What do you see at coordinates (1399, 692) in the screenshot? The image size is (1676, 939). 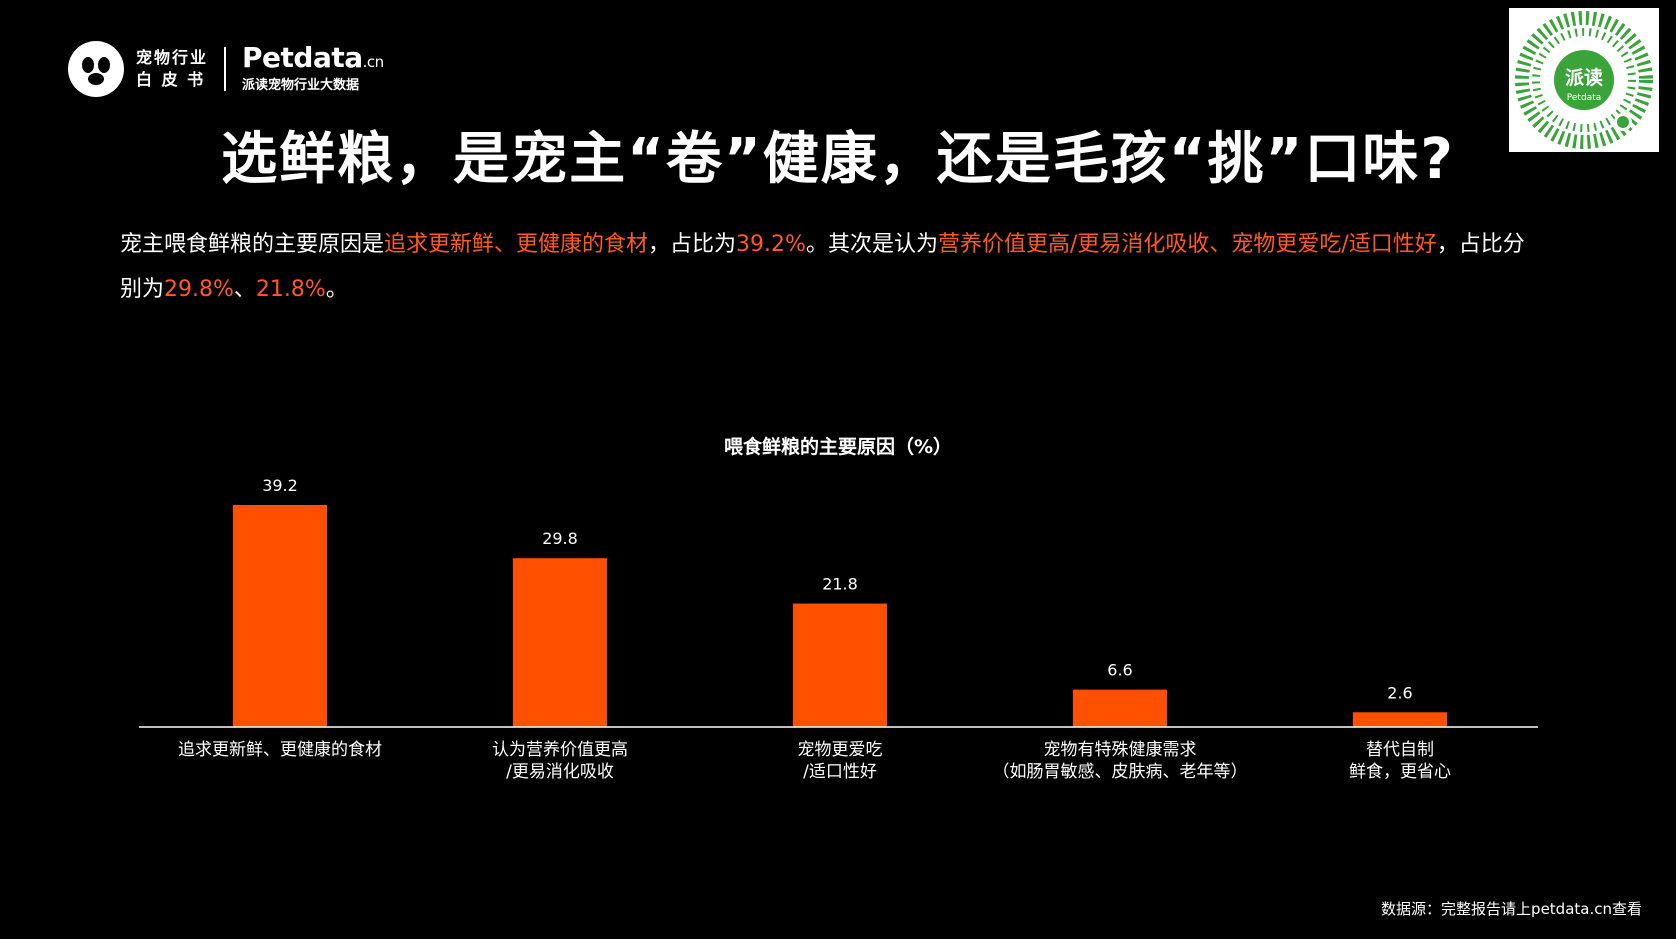 I see `data-label-5: 2.6` at bounding box center [1399, 692].